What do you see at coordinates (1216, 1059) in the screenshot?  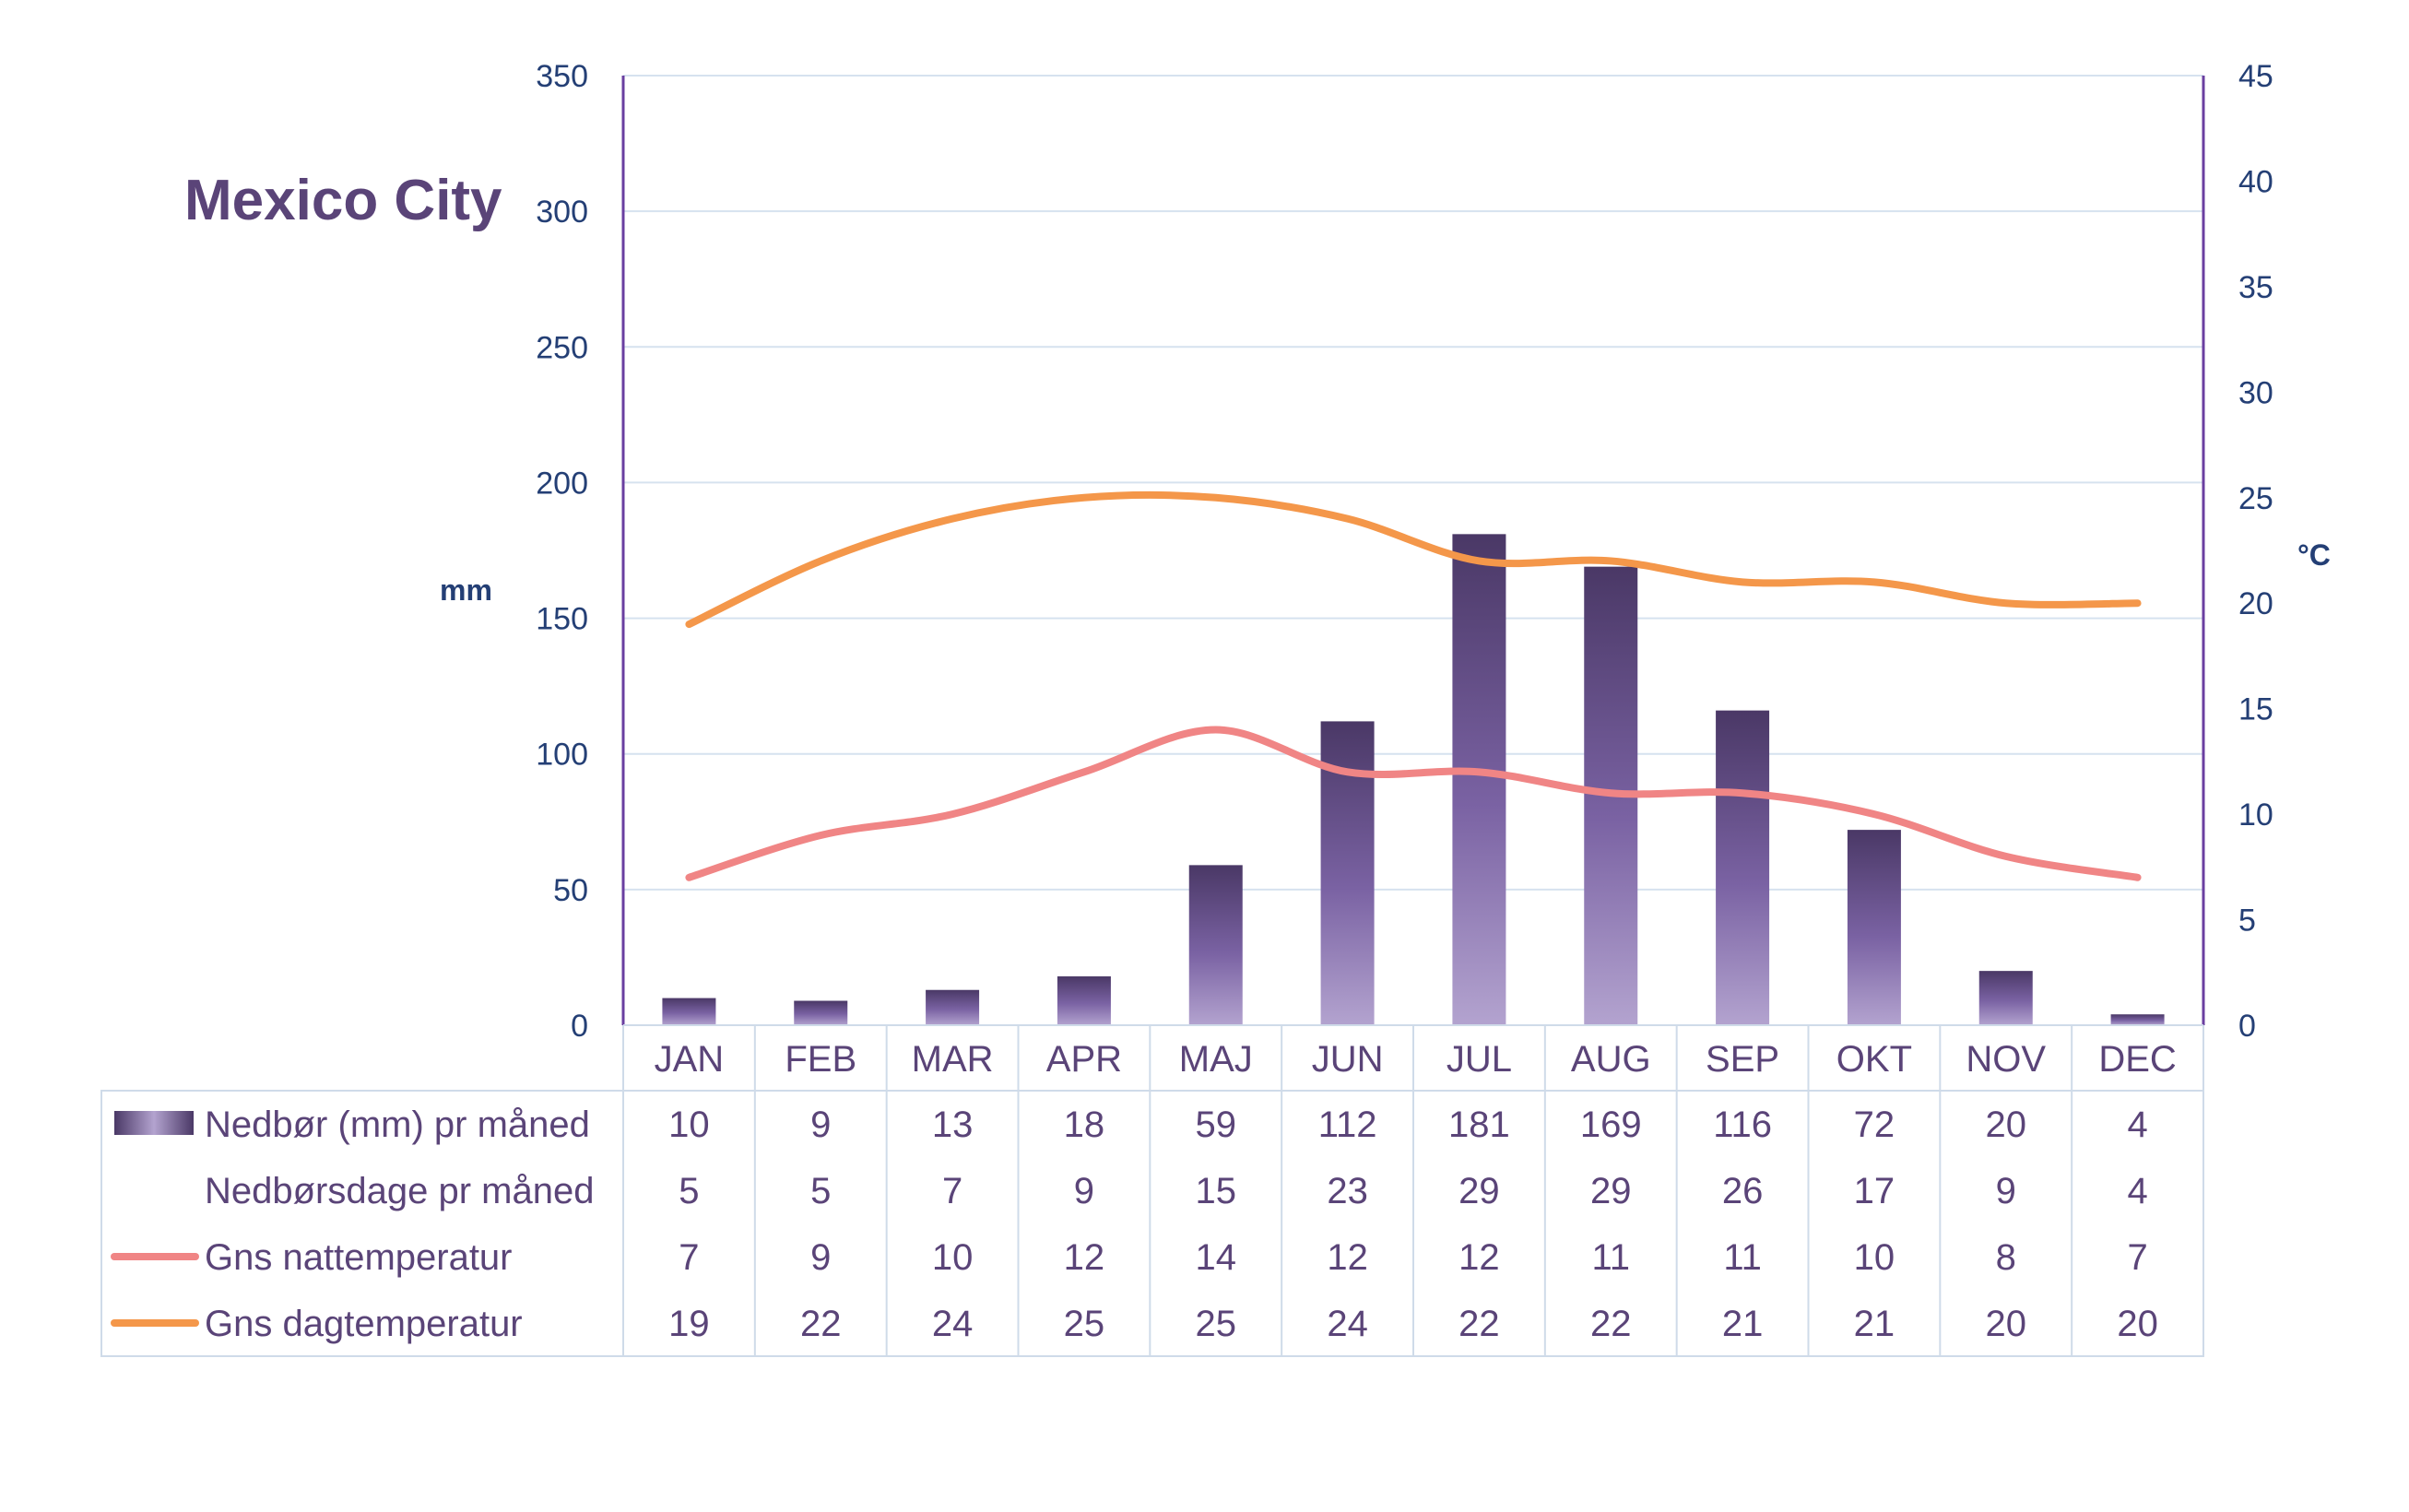 I see `x-tick-label: MAJ` at bounding box center [1216, 1059].